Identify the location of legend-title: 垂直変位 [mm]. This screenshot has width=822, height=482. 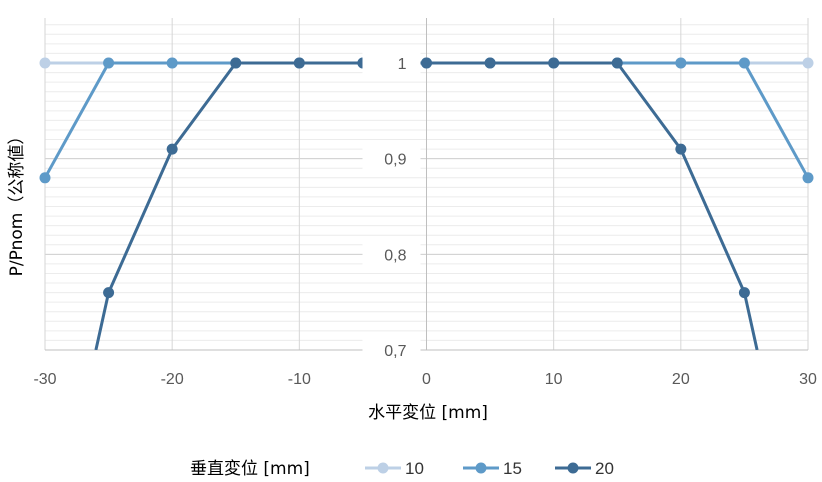
(250, 469).